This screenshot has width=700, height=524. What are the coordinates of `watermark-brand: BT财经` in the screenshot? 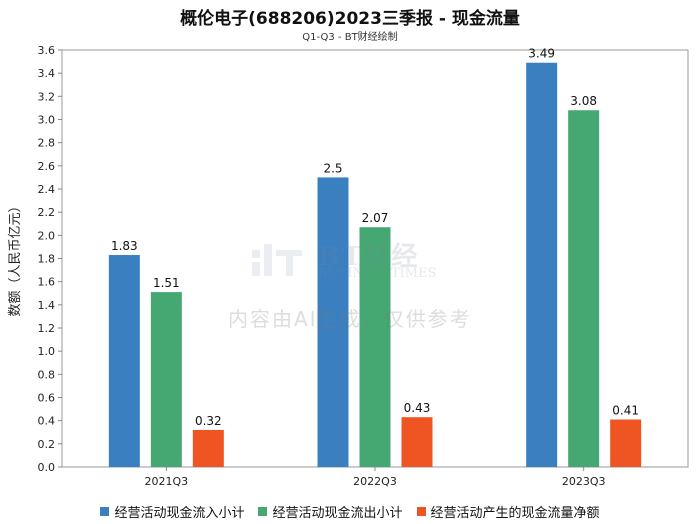 It's located at (369, 257).